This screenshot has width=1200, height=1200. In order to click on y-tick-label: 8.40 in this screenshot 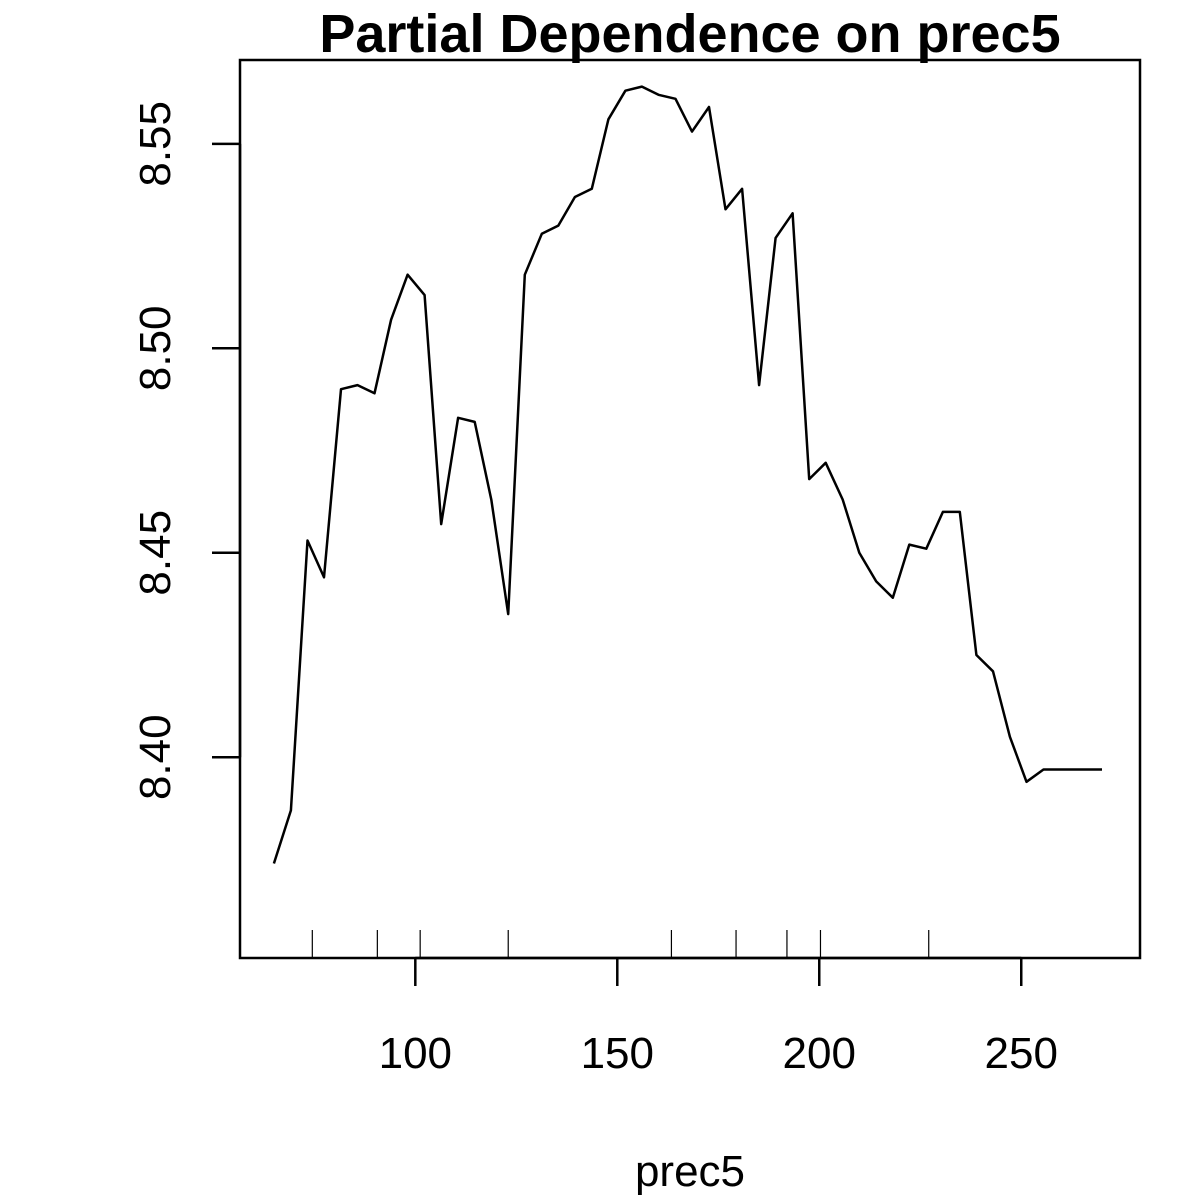, I will do `click(155, 757)`.